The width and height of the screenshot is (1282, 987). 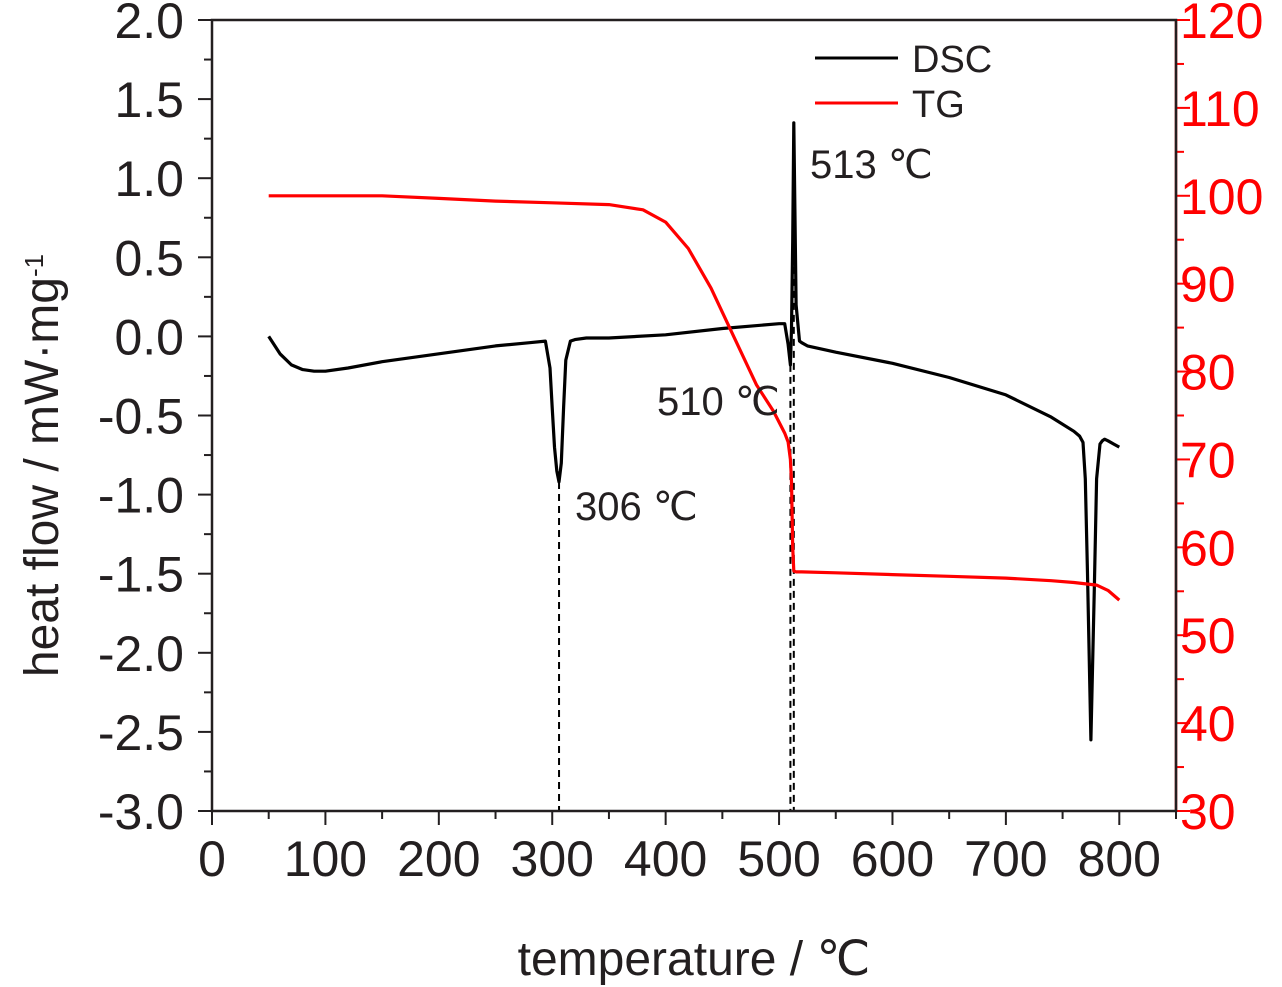 What do you see at coordinates (1208, 285) in the screenshot?
I see `y-right-tick-label: 90` at bounding box center [1208, 285].